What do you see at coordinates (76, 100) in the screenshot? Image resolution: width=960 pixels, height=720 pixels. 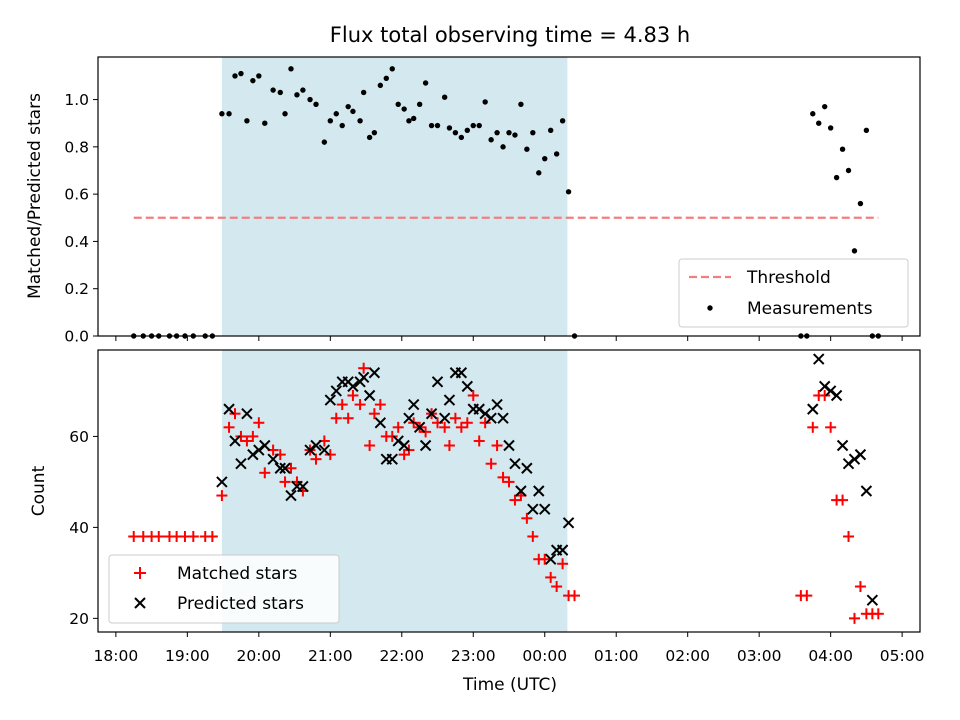 I see `ratio-ytick-label: 1.0` at bounding box center [76, 100].